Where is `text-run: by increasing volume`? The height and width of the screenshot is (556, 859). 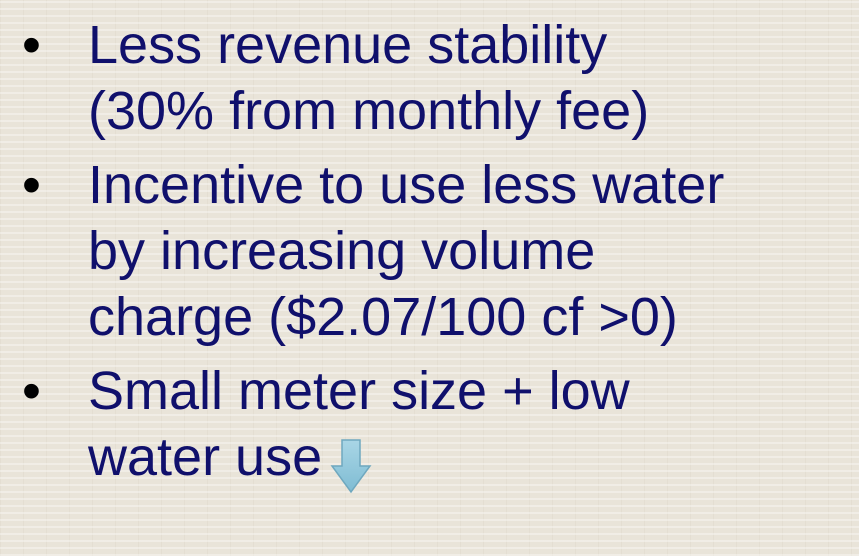
text-run: by increasing volume is located at coordinates (342, 251).